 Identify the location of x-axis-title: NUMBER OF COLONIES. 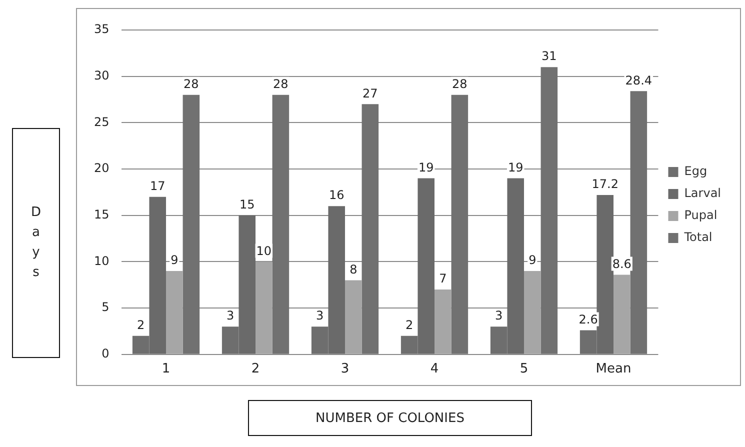
(390, 418).